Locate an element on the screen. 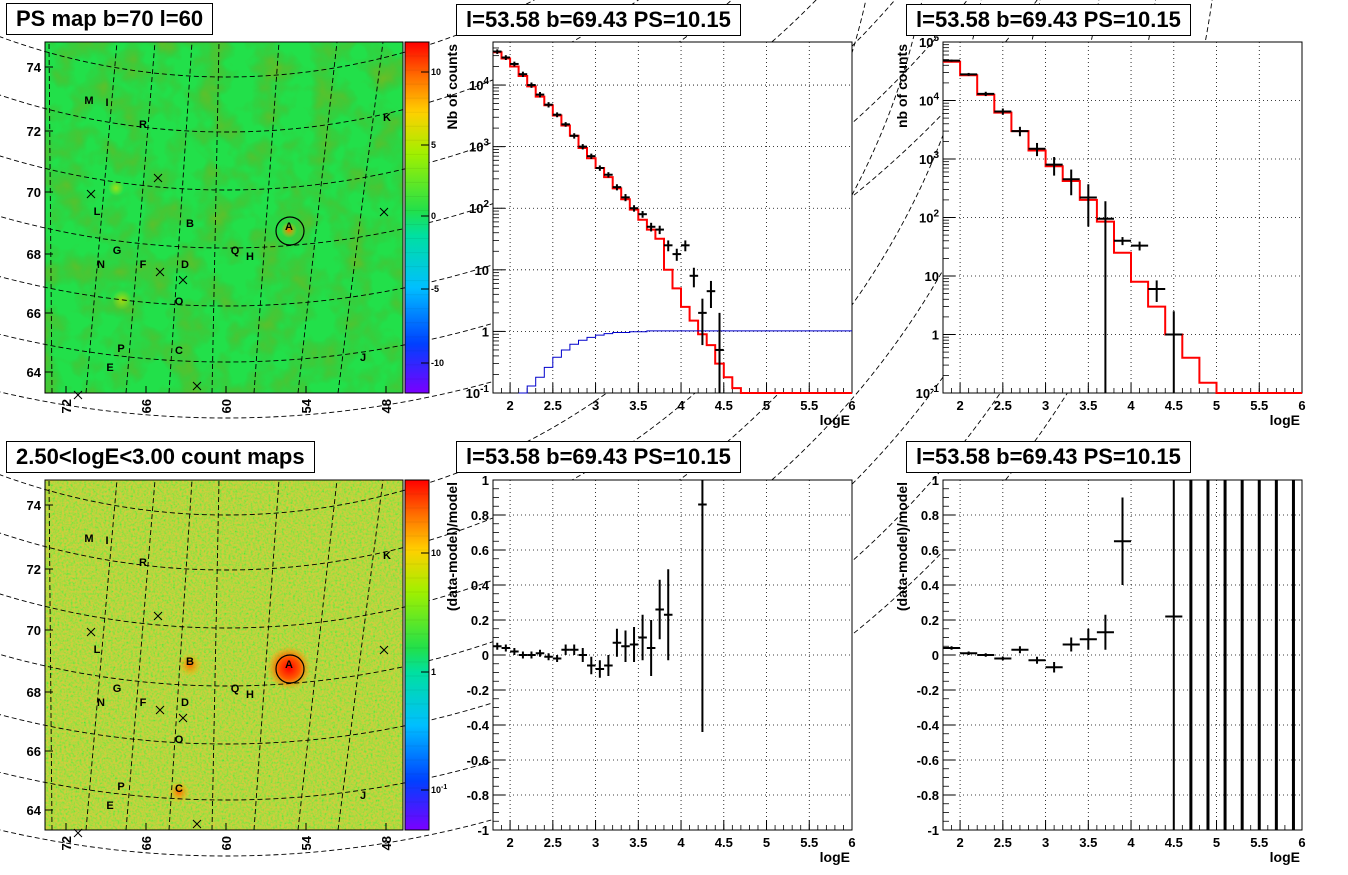 The width and height of the screenshot is (1348, 875). y-axis-label: (data-model)/model is located at coordinates (902, 546).